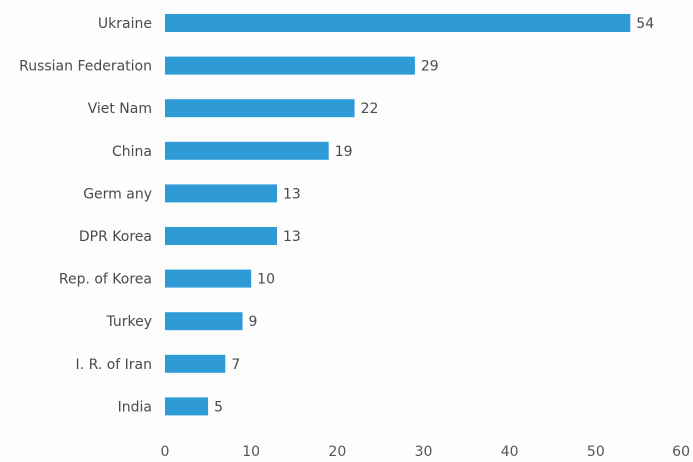 This screenshot has height=462, width=693. What do you see at coordinates (370, 109) in the screenshot?
I see `value-label-viet-nam: 22` at bounding box center [370, 109].